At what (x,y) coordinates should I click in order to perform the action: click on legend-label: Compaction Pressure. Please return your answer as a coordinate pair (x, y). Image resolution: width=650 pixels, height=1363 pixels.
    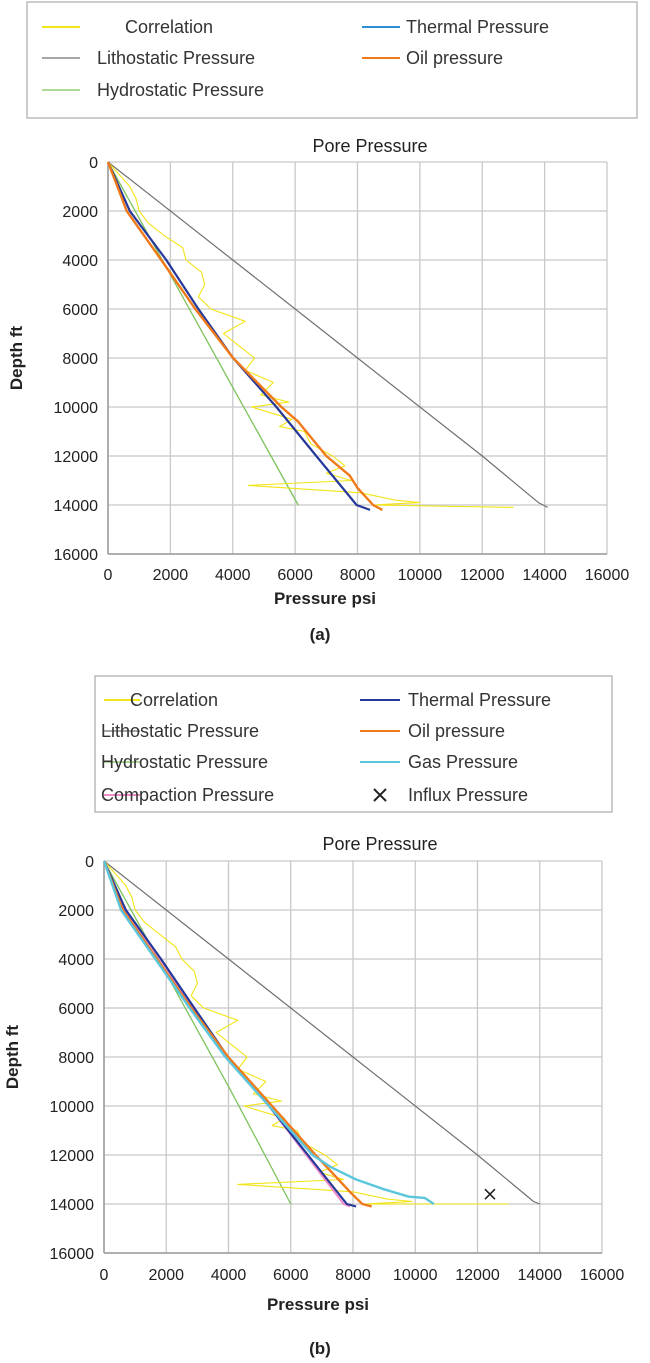
    Looking at the image, I should click on (187, 795).